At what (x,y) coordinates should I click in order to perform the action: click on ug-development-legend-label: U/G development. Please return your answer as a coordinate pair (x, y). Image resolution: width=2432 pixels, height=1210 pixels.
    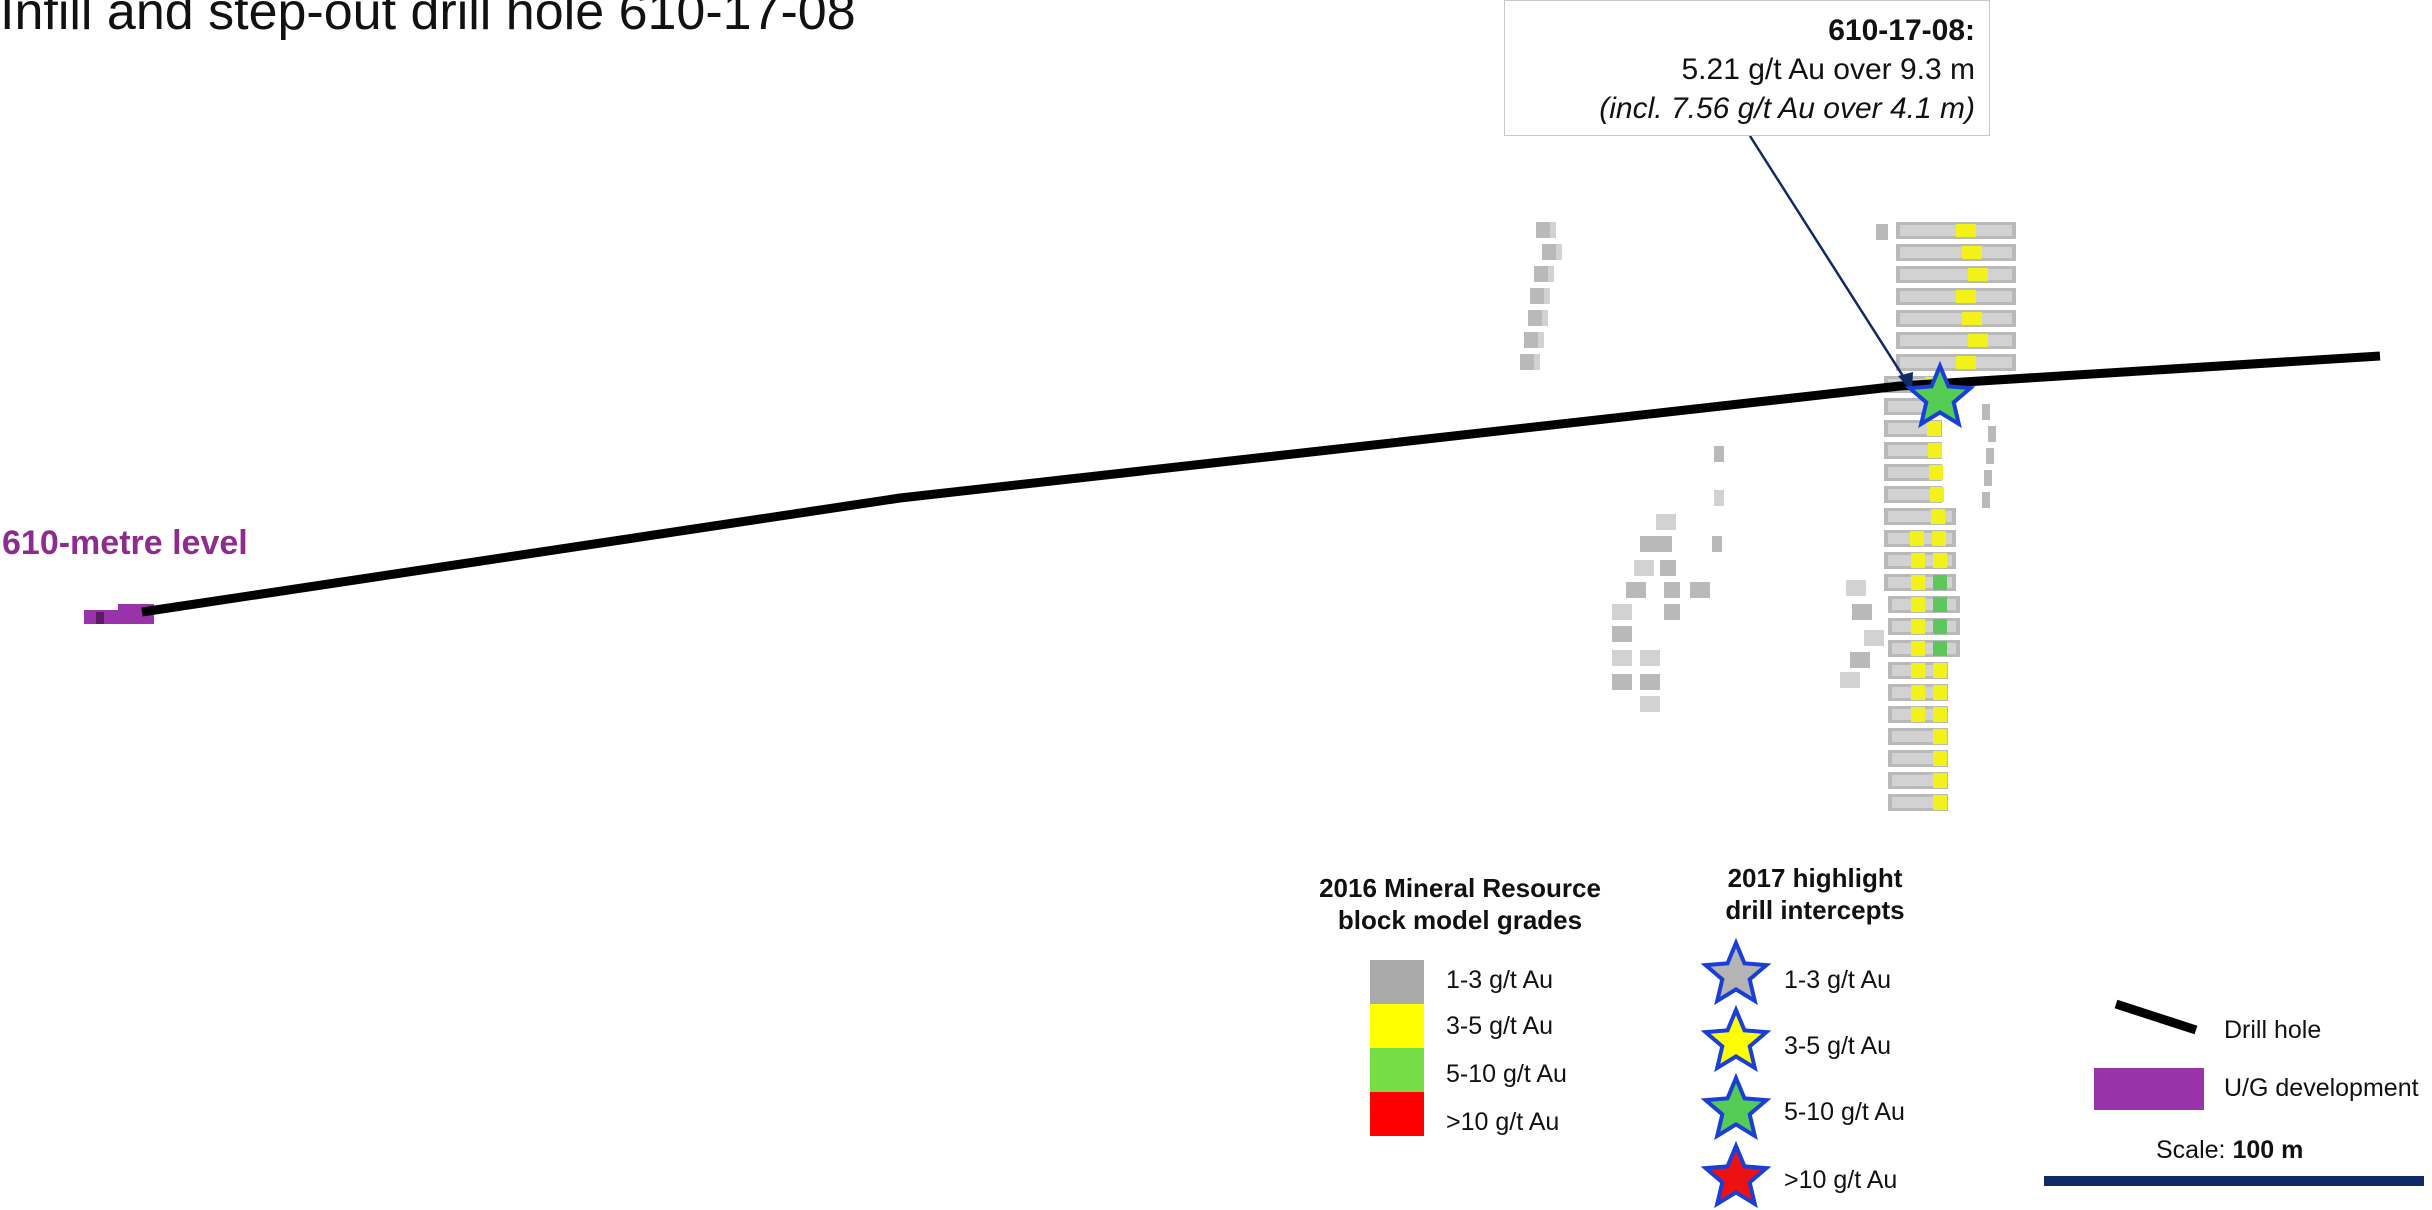
    Looking at the image, I should click on (2321, 1088).